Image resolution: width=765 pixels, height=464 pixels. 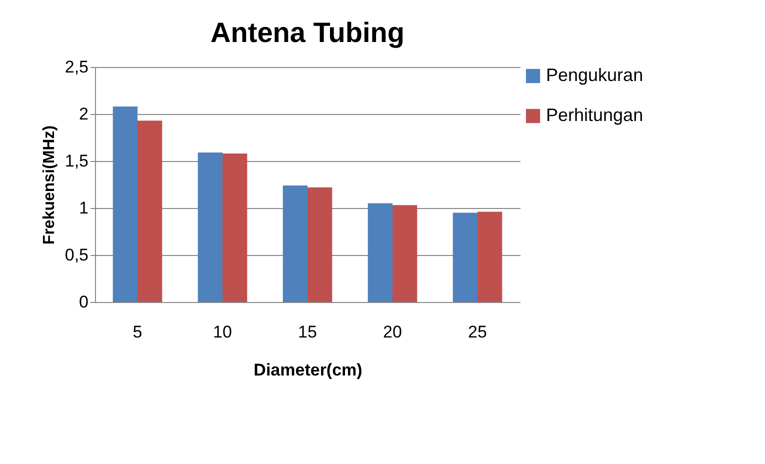 What do you see at coordinates (49, 185) in the screenshot?
I see `y-axis-title: Frekuensi(MHz)` at bounding box center [49, 185].